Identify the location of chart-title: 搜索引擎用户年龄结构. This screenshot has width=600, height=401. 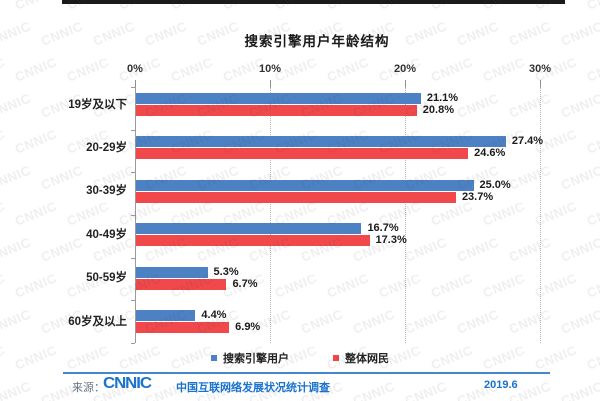
(317, 41).